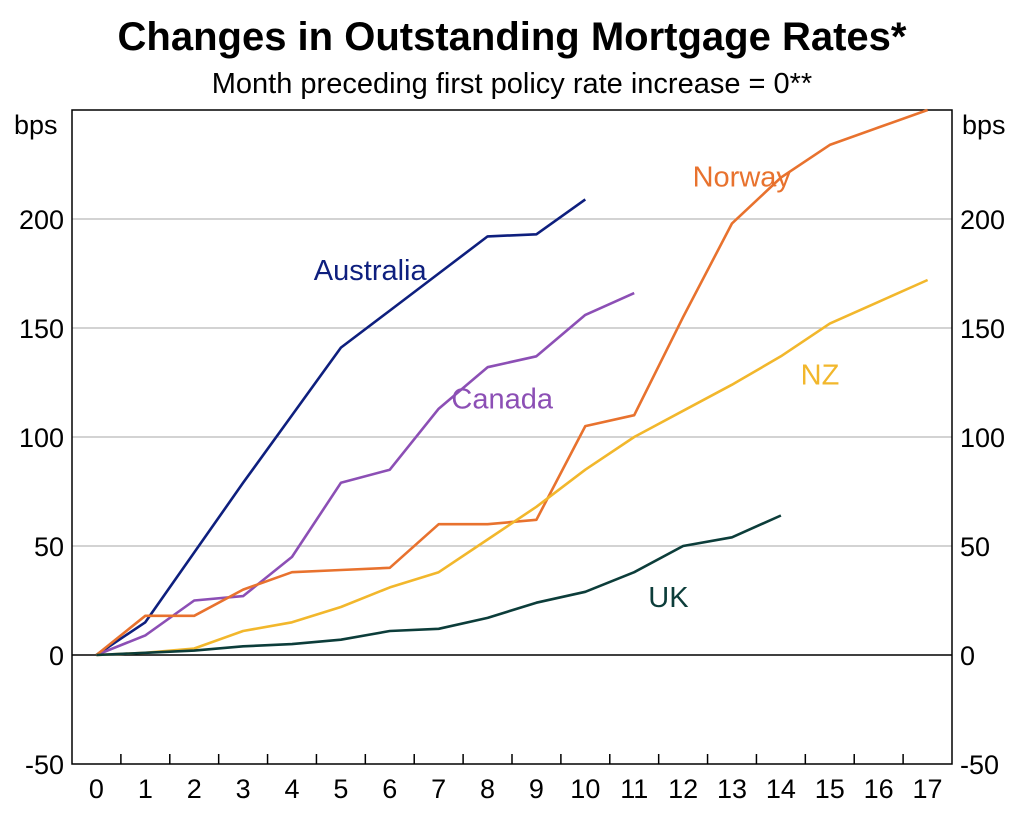  Describe the element at coordinates (683, 789) in the screenshot. I see `x-tick-12: 12` at that location.